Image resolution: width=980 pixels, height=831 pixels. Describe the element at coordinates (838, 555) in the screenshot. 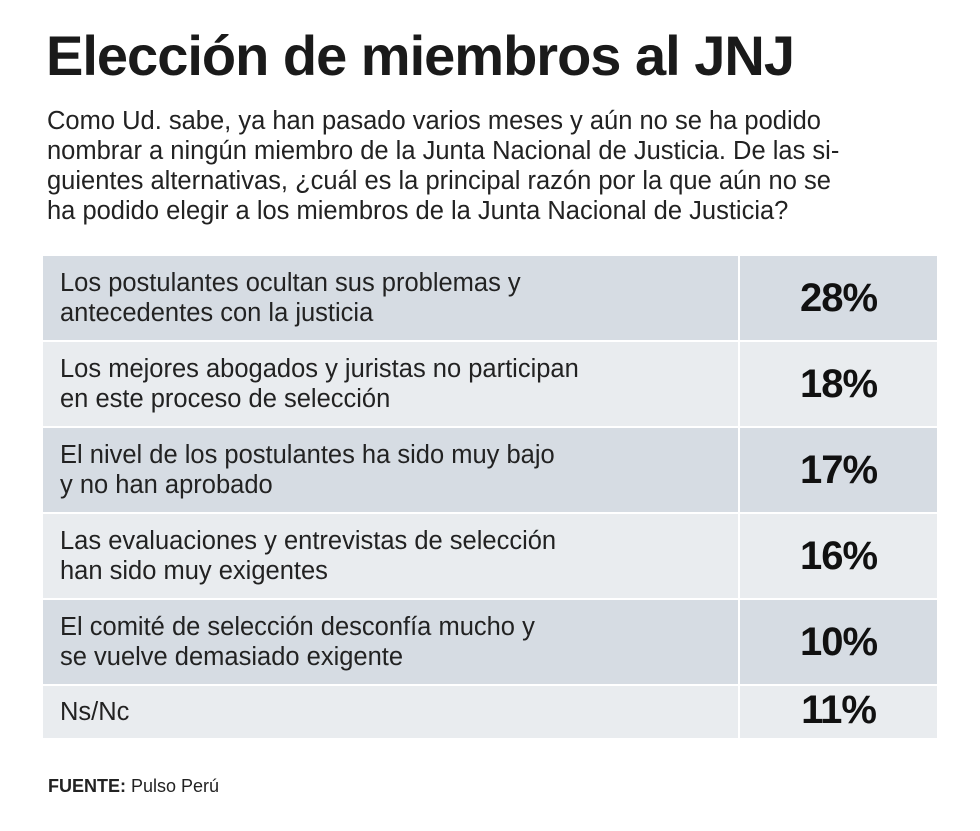

I see `row-value: 16%` at that location.